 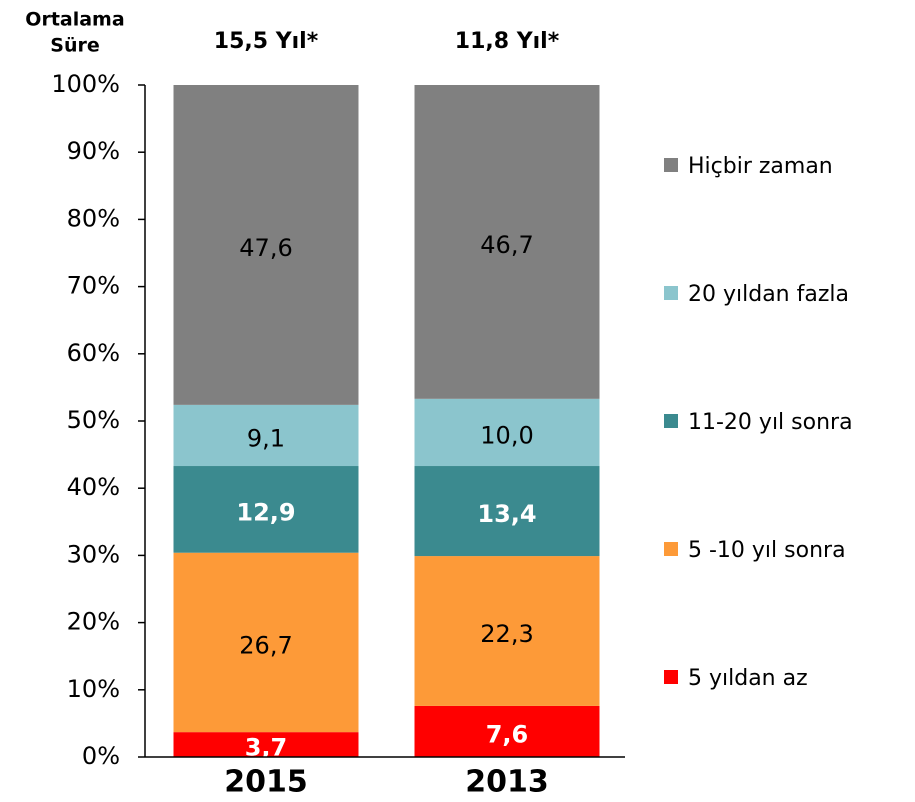 I want to click on y-tick-label: 50%, so click(x=93, y=420).